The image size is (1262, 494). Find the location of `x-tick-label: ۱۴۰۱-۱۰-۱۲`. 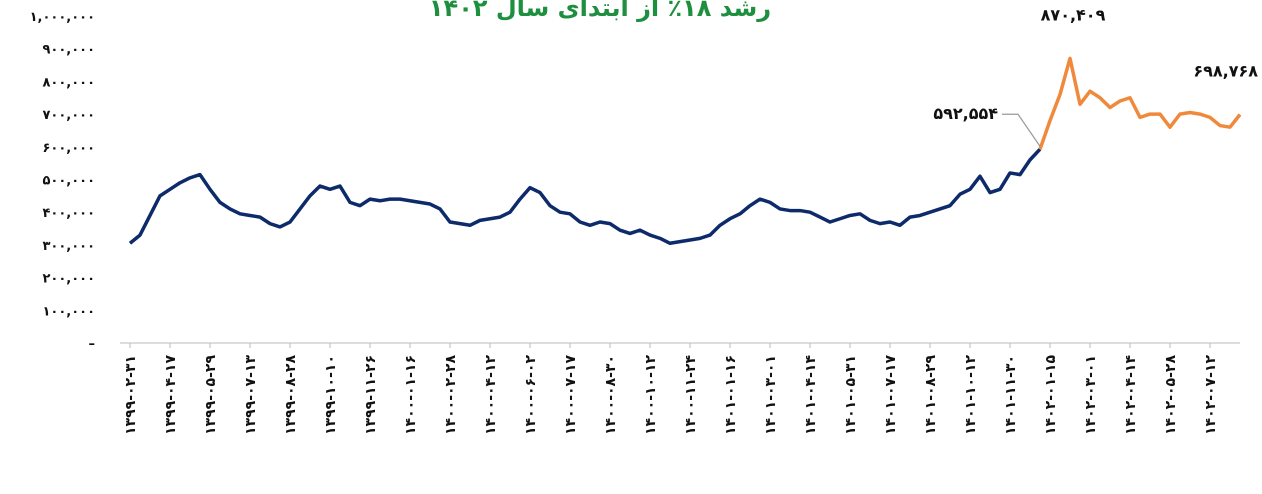

x-tick-label: ۱۴۰۱-۱۰-۱۲ is located at coordinates (971, 395).